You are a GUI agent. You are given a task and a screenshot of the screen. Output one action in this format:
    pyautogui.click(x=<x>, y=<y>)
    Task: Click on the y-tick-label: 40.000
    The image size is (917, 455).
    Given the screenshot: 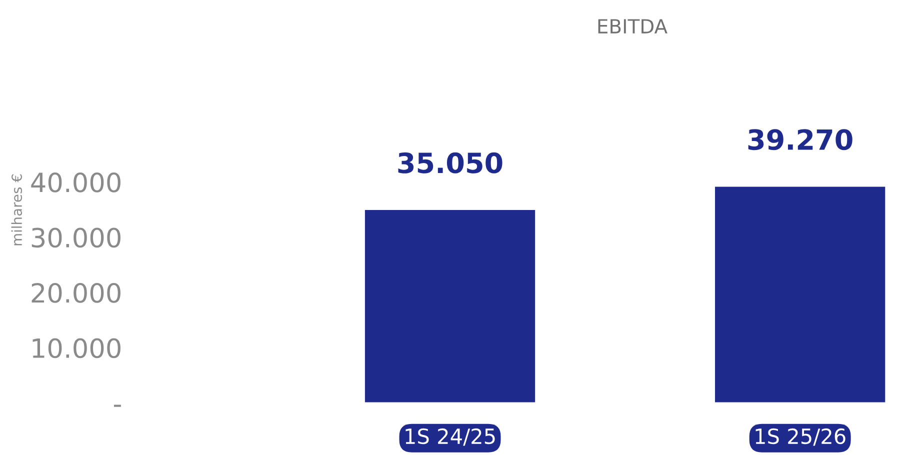 What is the action you would take?
    pyautogui.click(x=75, y=182)
    